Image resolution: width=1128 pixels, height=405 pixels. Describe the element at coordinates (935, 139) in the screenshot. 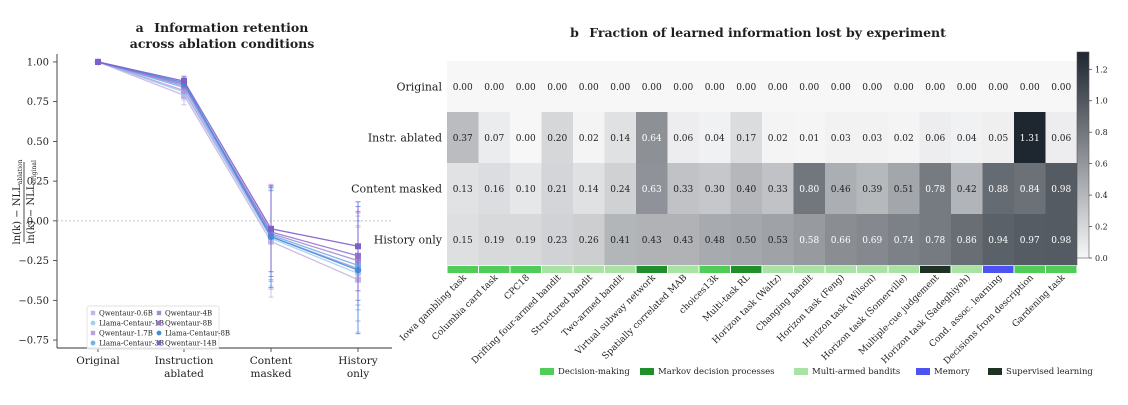

I see `cell-value: 0.06` at that location.